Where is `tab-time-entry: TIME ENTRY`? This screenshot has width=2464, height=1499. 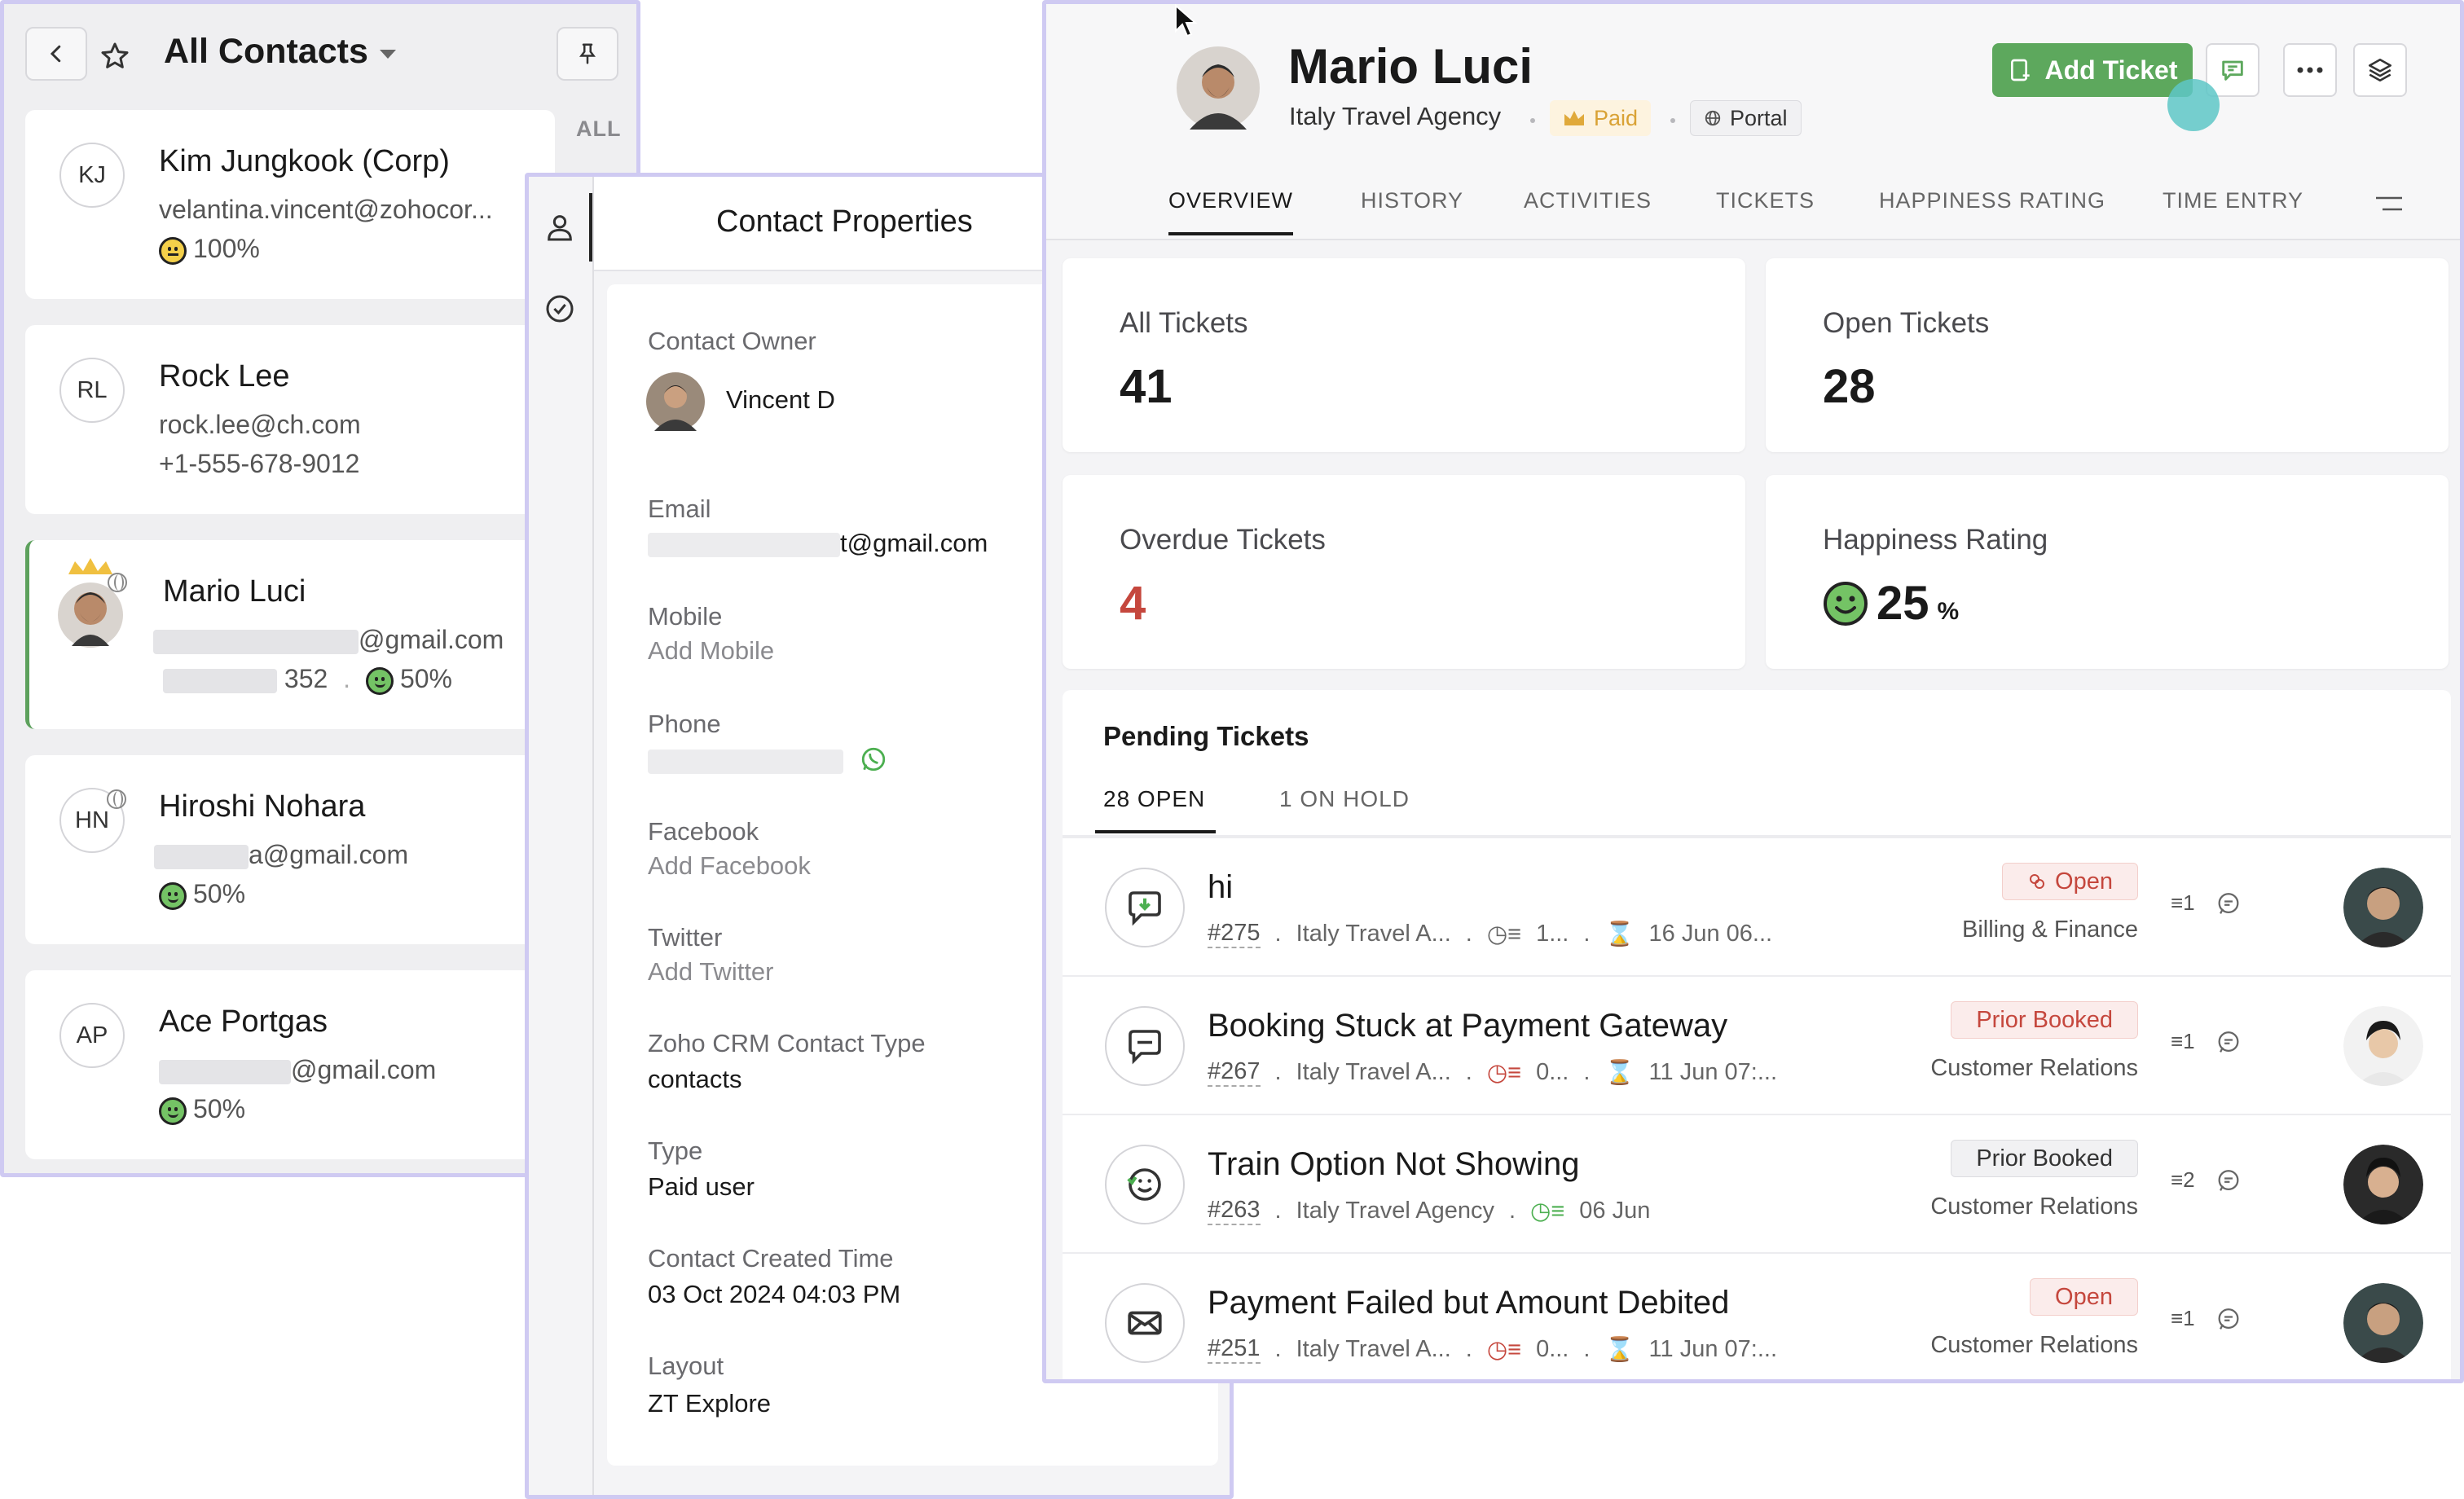 tab-time-entry: TIME ENTRY is located at coordinates (2233, 200).